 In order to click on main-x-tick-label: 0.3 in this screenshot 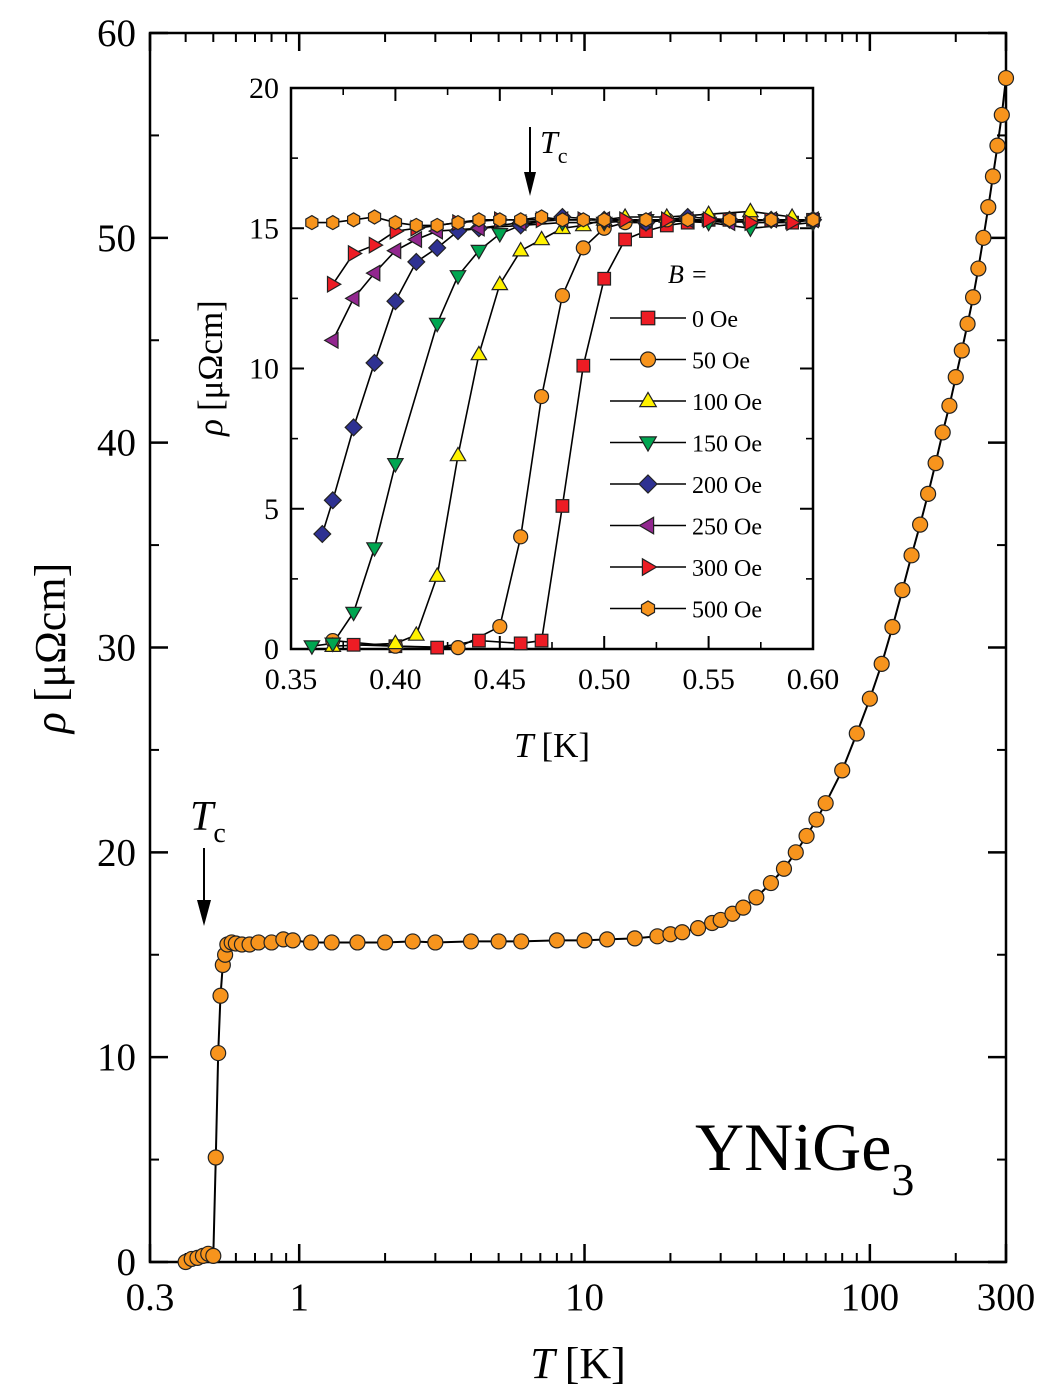, I will do `click(150, 1297)`.